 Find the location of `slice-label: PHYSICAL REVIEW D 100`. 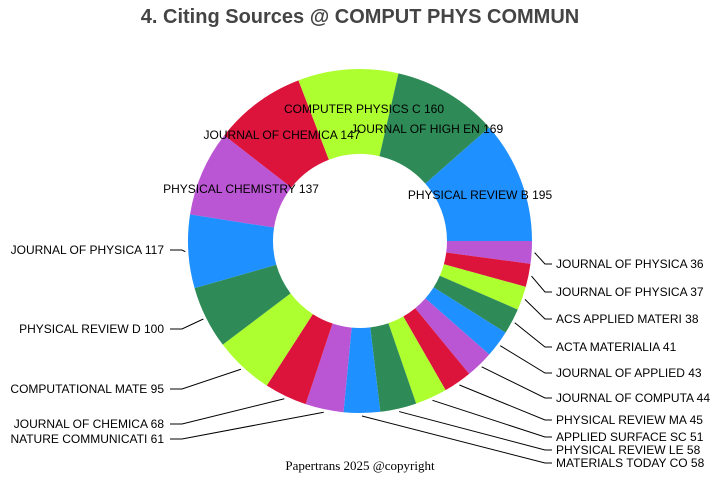

slice-label: PHYSICAL REVIEW D 100 is located at coordinates (91, 329).